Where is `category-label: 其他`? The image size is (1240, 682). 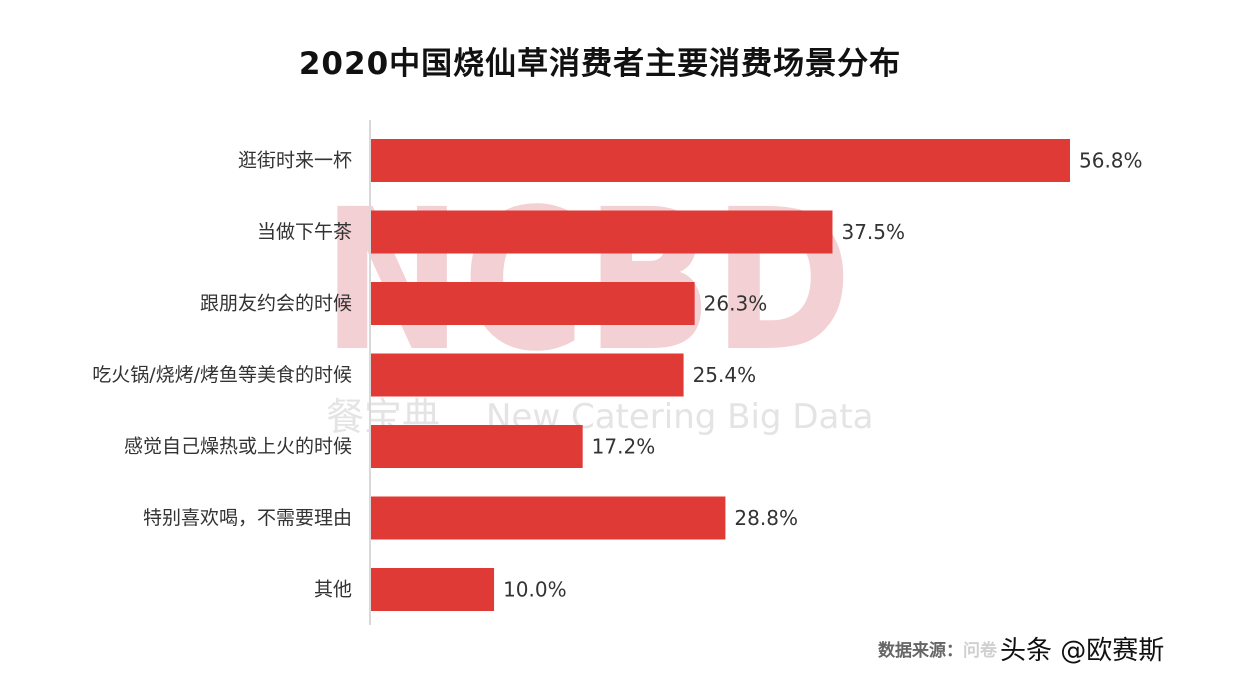
category-label: 其他 is located at coordinates (333, 590).